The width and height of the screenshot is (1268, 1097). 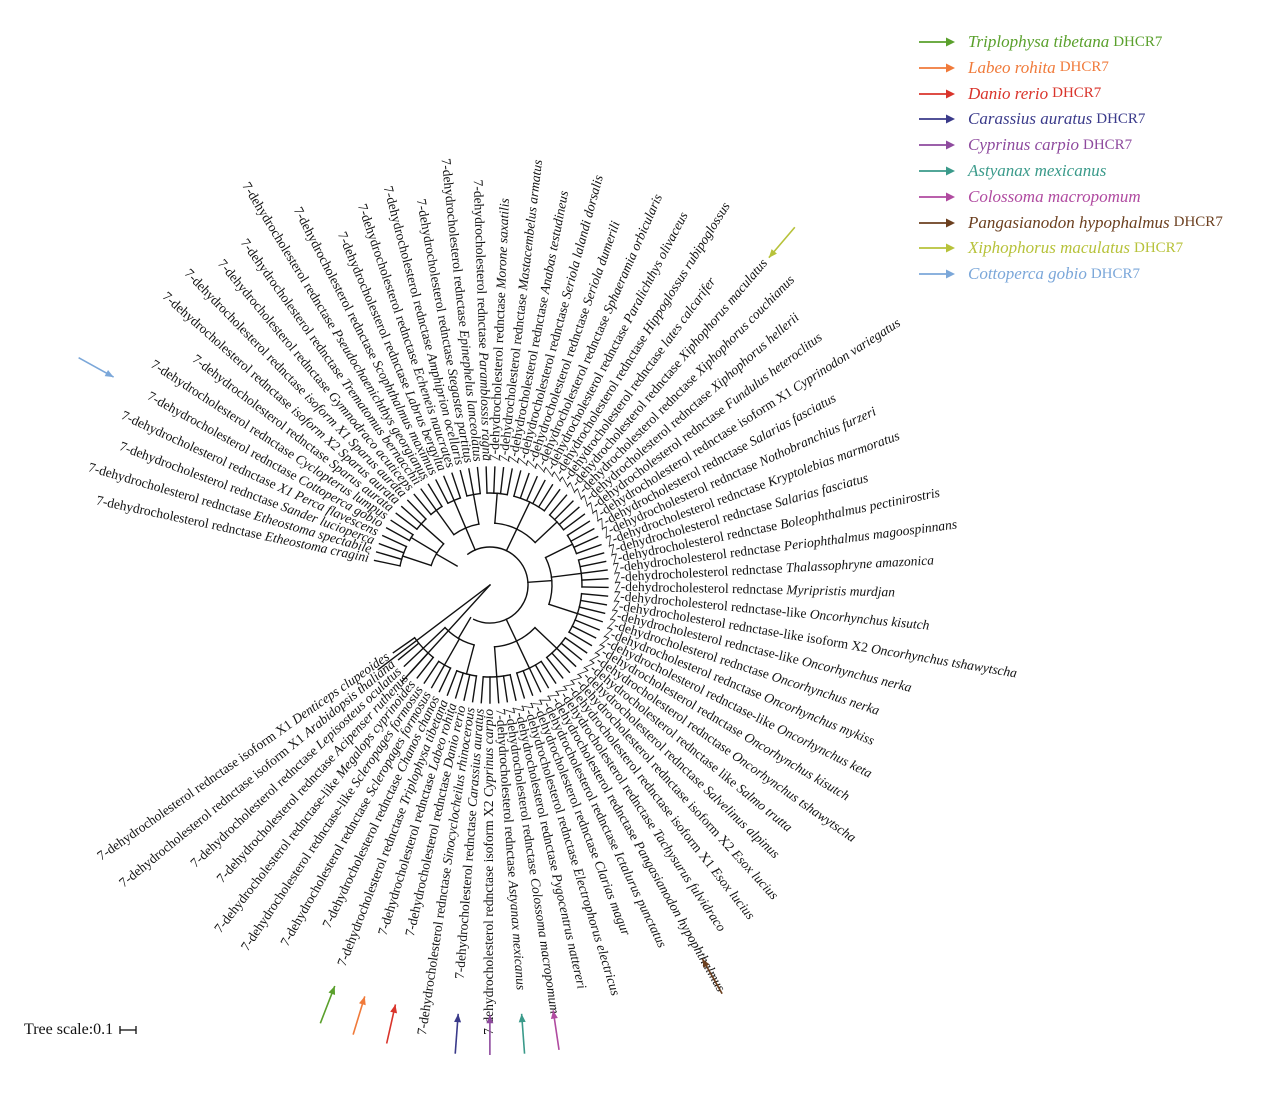 I want to click on legend-item: Labeo rohita DHCR7, so click(x=1013, y=68).